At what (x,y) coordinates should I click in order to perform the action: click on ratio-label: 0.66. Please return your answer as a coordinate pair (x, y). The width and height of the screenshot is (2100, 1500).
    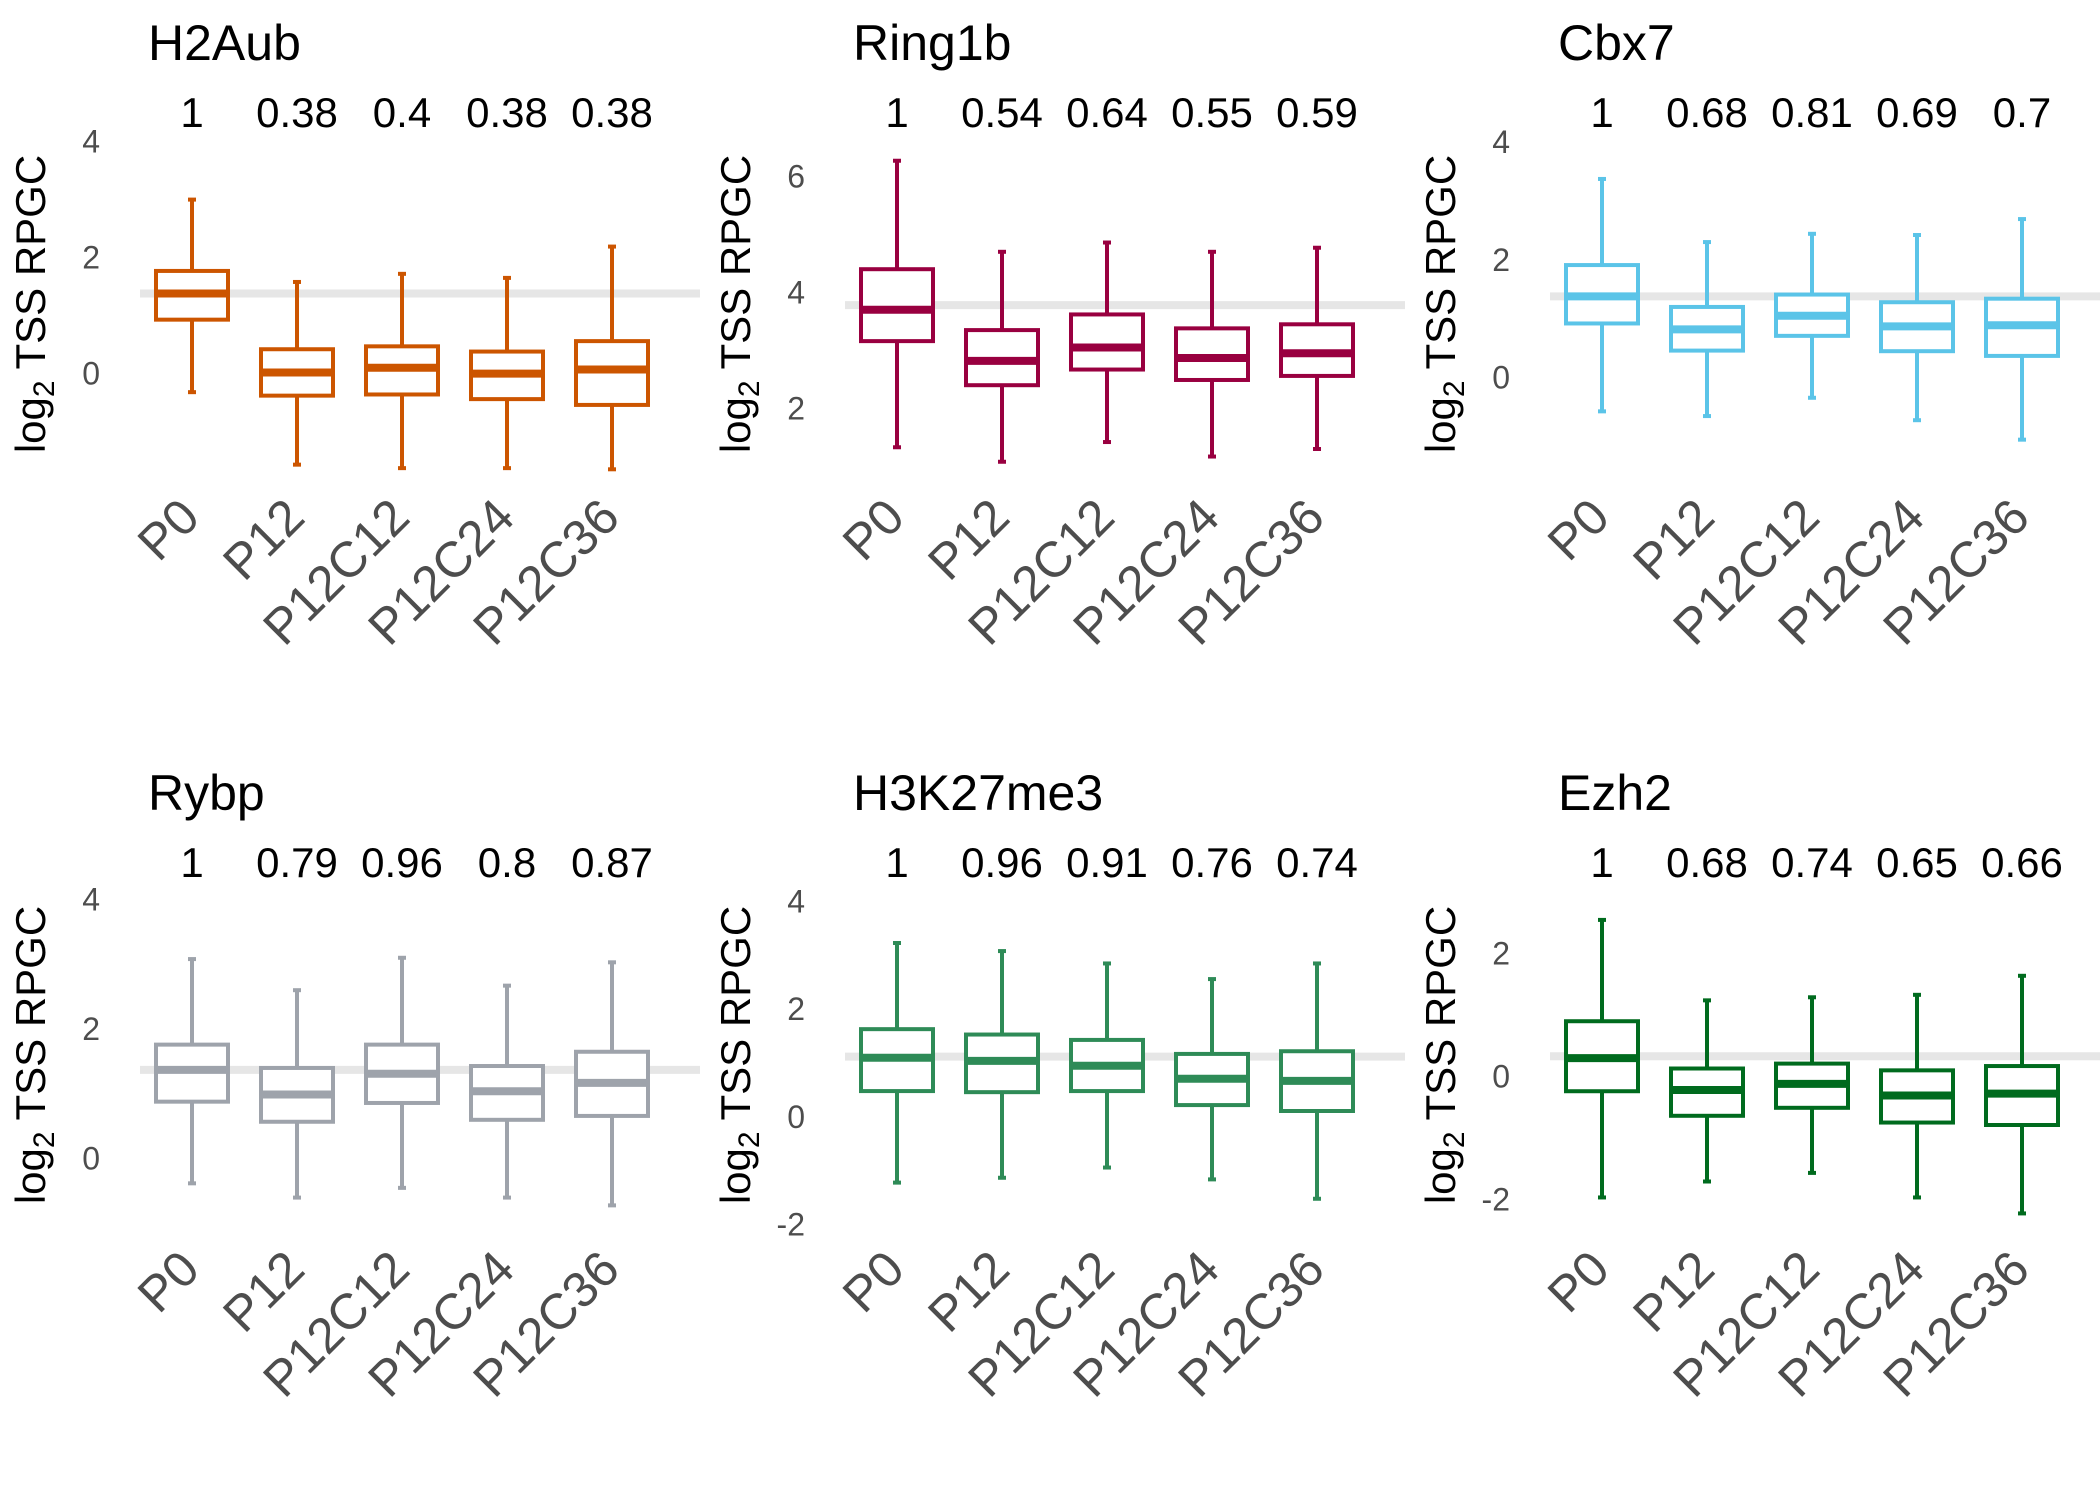
    Looking at the image, I should click on (2022, 862).